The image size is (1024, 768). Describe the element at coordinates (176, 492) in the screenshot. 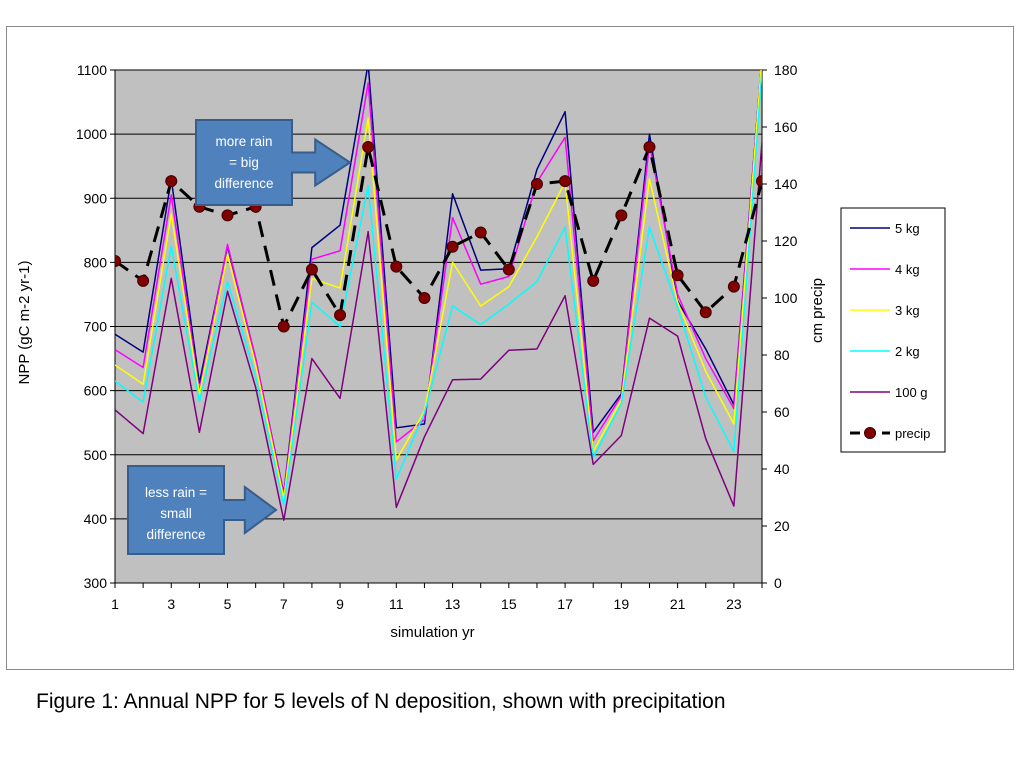

I see `callout-less-rain-text: less rain =` at that location.